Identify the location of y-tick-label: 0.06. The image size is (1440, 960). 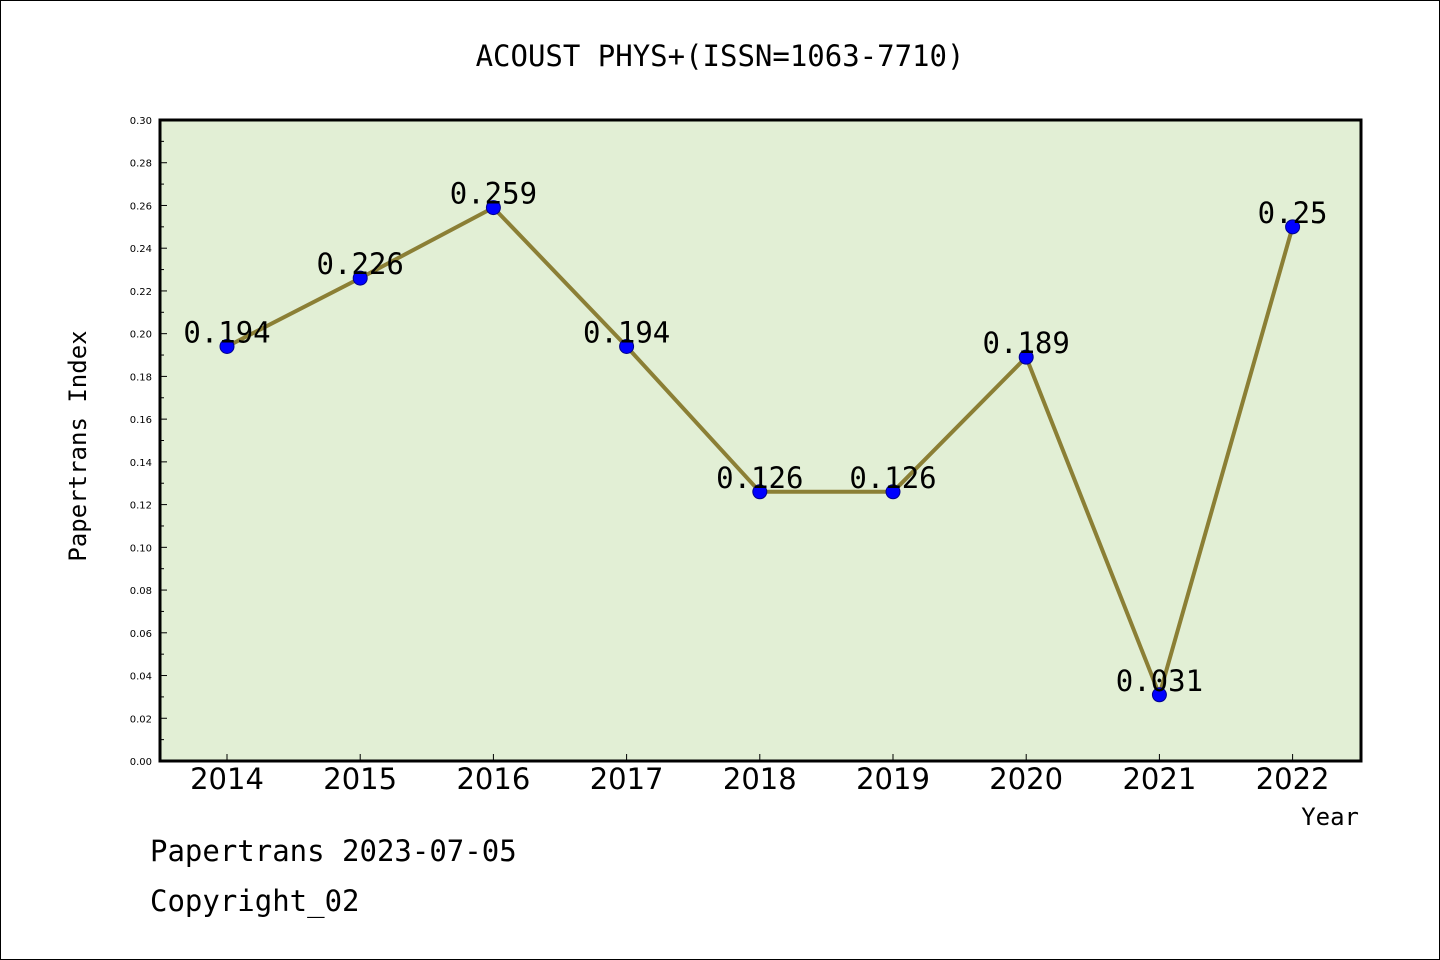
(141, 634).